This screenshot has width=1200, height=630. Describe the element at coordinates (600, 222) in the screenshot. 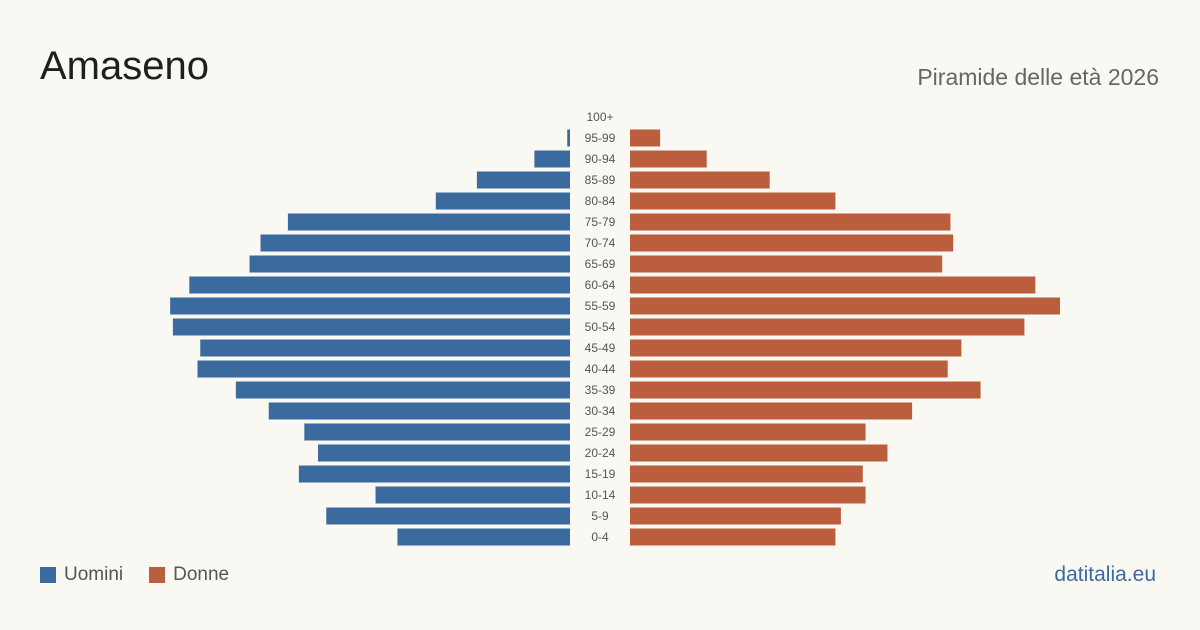

I see `age-group-label: 75-79` at that location.